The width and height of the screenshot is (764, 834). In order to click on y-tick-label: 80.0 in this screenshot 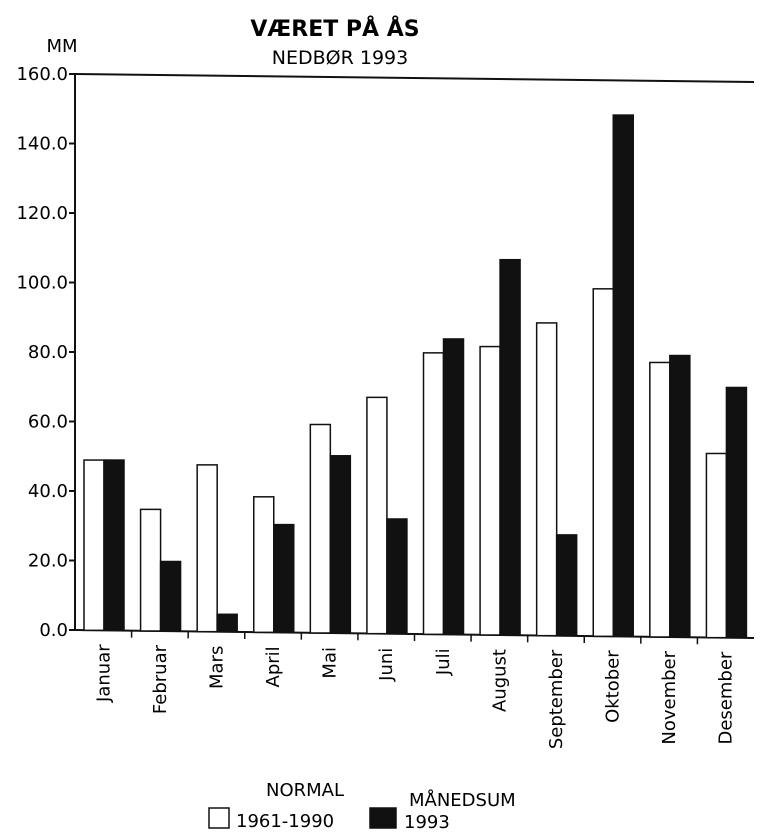, I will do `click(48, 352)`.